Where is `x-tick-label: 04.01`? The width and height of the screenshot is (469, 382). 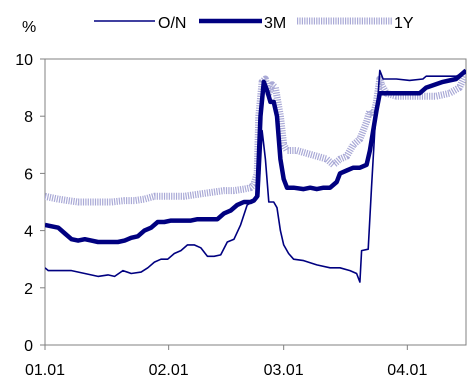
x-tick-label: 04.01 is located at coordinates (407, 370).